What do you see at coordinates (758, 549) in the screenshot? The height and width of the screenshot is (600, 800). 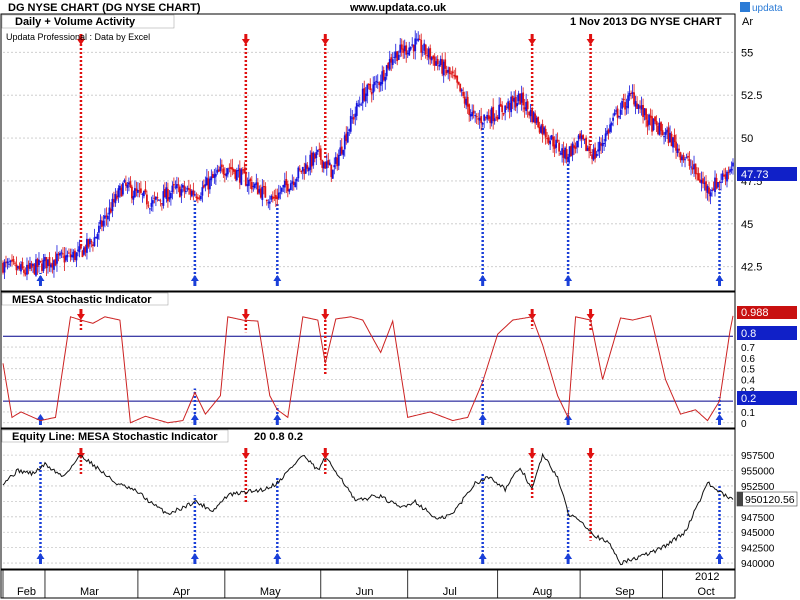 I see `equity-y-tick: 942500` at bounding box center [758, 549].